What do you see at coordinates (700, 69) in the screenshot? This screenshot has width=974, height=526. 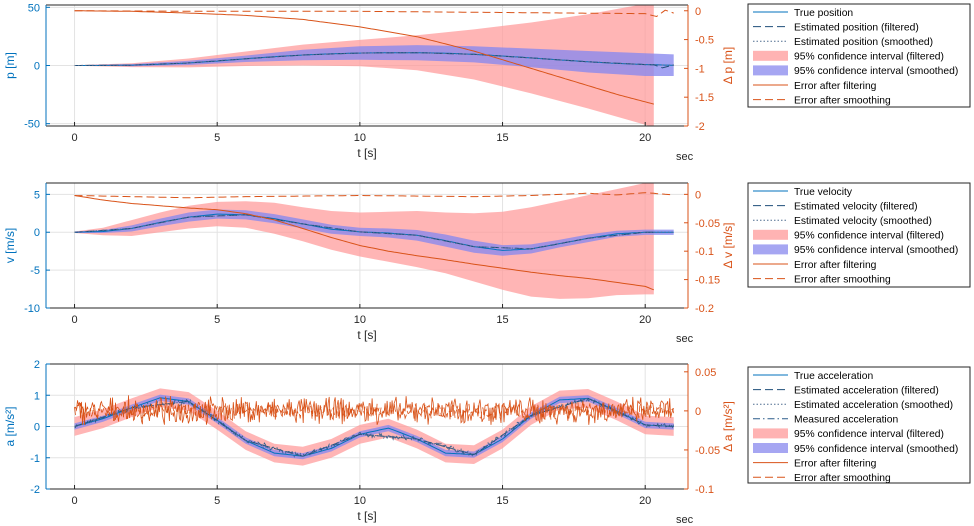 I see `y-tick-label-right: -1` at bounding box center [700, 69].